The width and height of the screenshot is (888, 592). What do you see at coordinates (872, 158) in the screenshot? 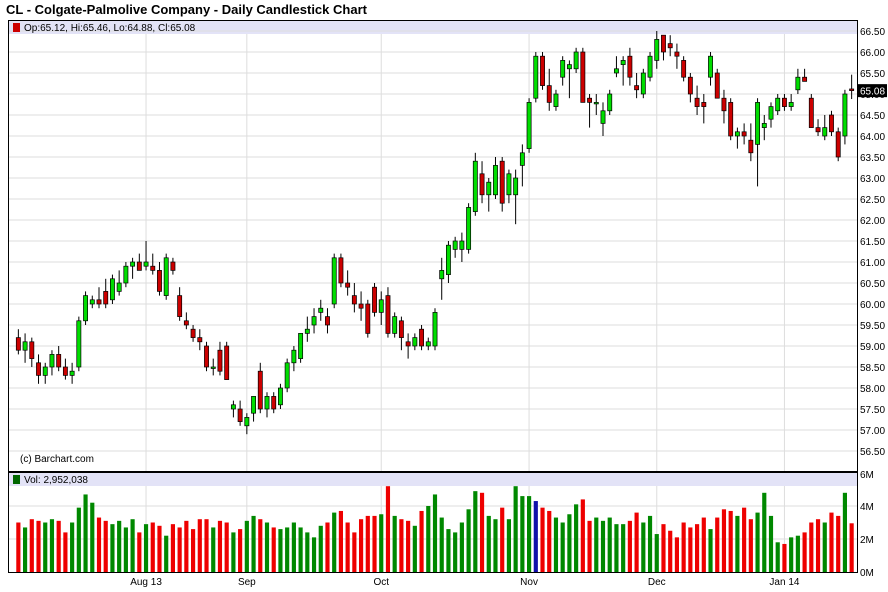
I see `price-tick-label: 63.50` at bounding box center [872, 158].